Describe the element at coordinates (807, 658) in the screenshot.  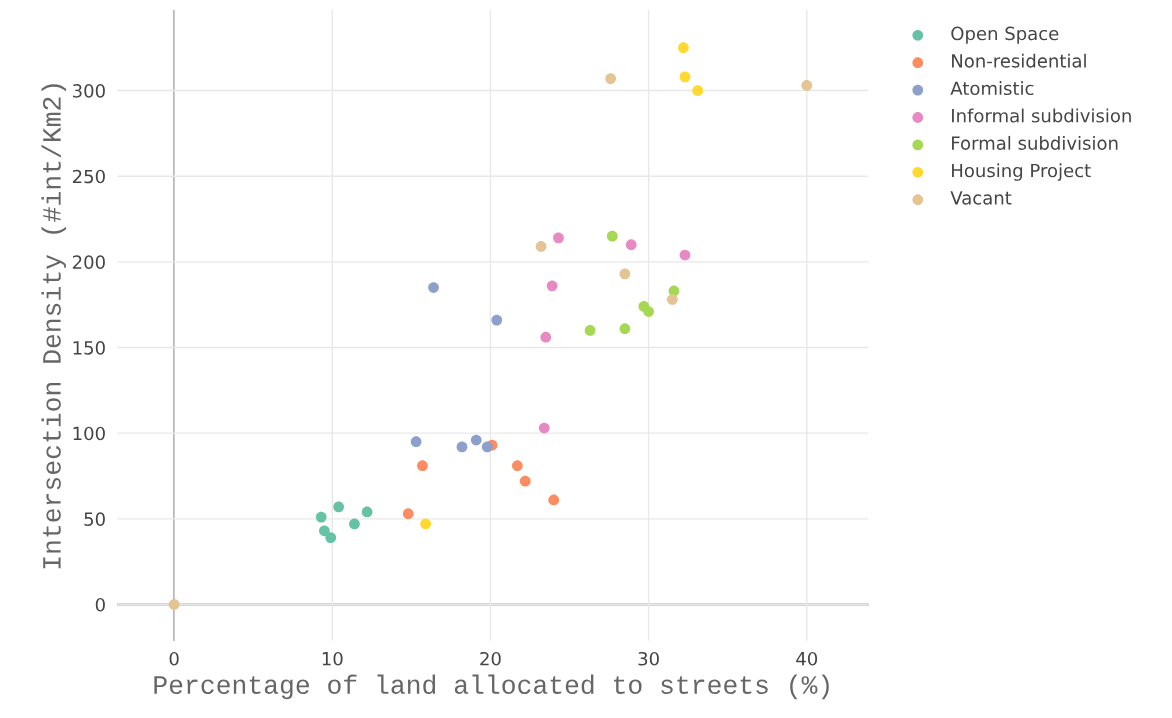
I see `x-tick-label: 40` at that location.